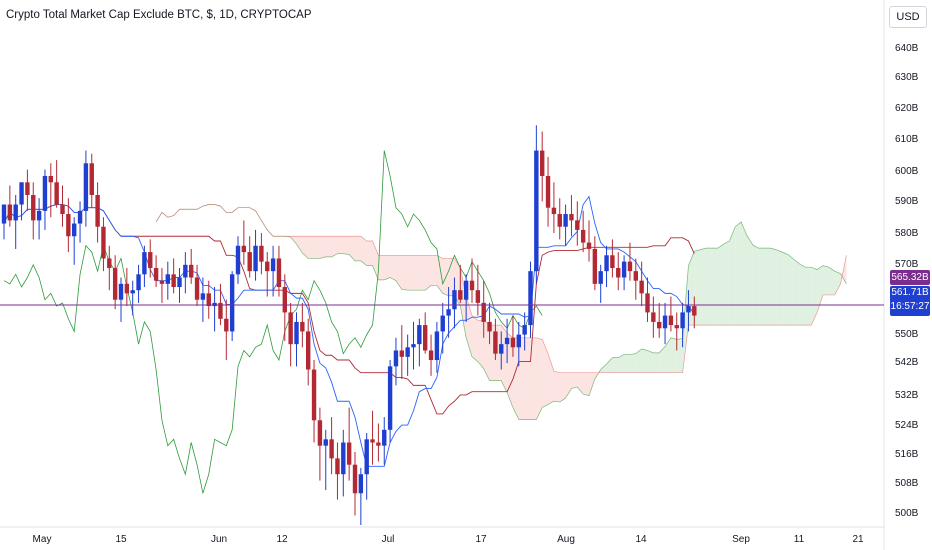 Image resolution: width=932 pixels, height=550 pixels. Describe the element at coordinates (566, 539) in the screenshot. I see `x-tick-label: Aug` at that location.